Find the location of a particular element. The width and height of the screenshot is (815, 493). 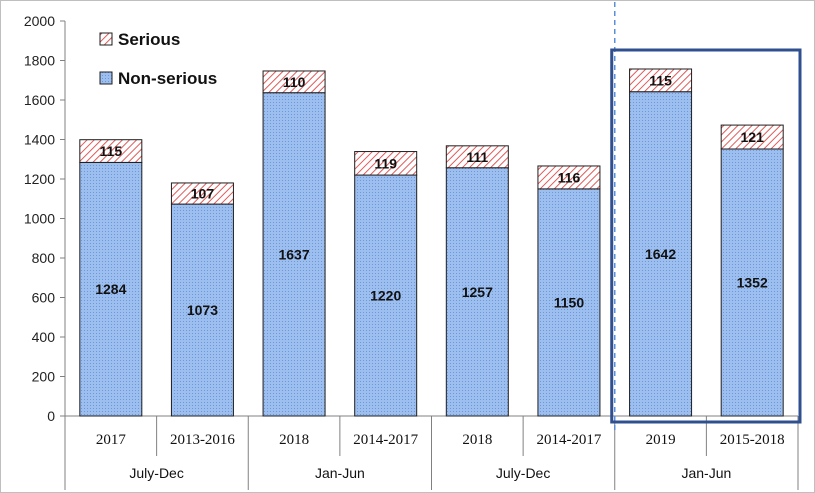

y-tick-label: 600 is located at coordinates (44, 298).